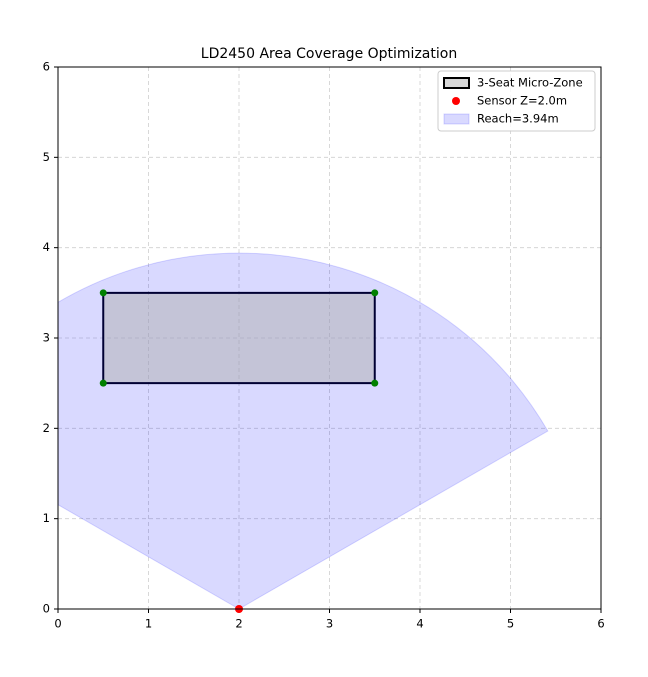 The image size is (648, 677). Describe the element at coordinates (46, 609) in the screenshot. I see `y-tick-label: 0` at that location.